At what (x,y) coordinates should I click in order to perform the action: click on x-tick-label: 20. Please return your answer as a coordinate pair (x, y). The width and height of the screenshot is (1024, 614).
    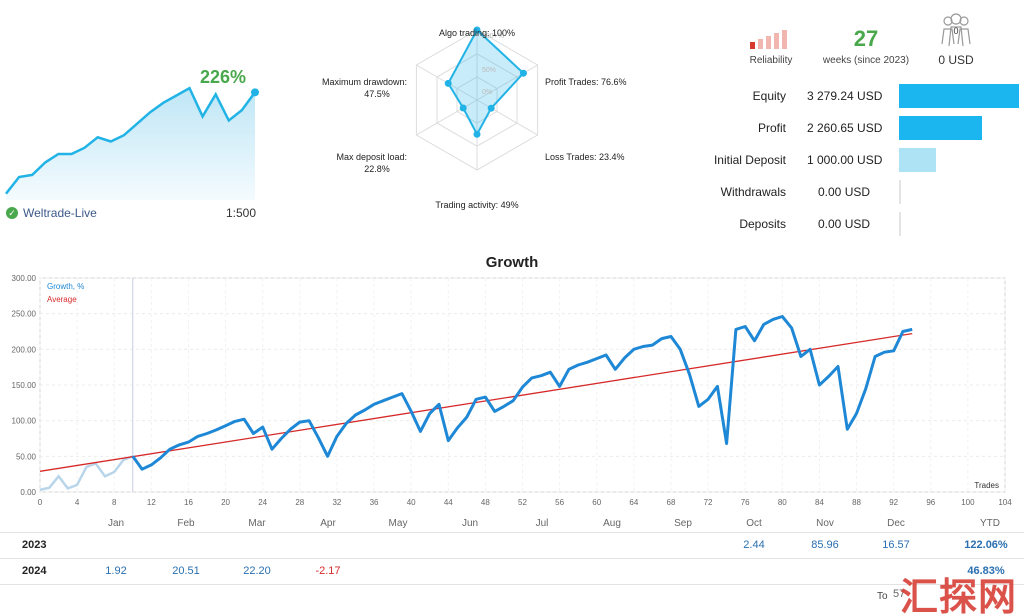
    Looking at the image, I should click on (225, 502).